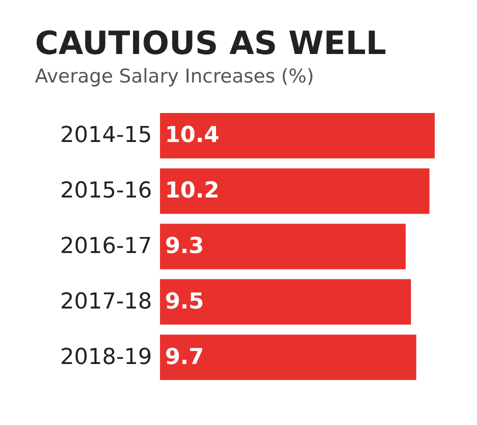 The image size is (477, 425). I want to click on data-label: 10.2, so click(192, 191).